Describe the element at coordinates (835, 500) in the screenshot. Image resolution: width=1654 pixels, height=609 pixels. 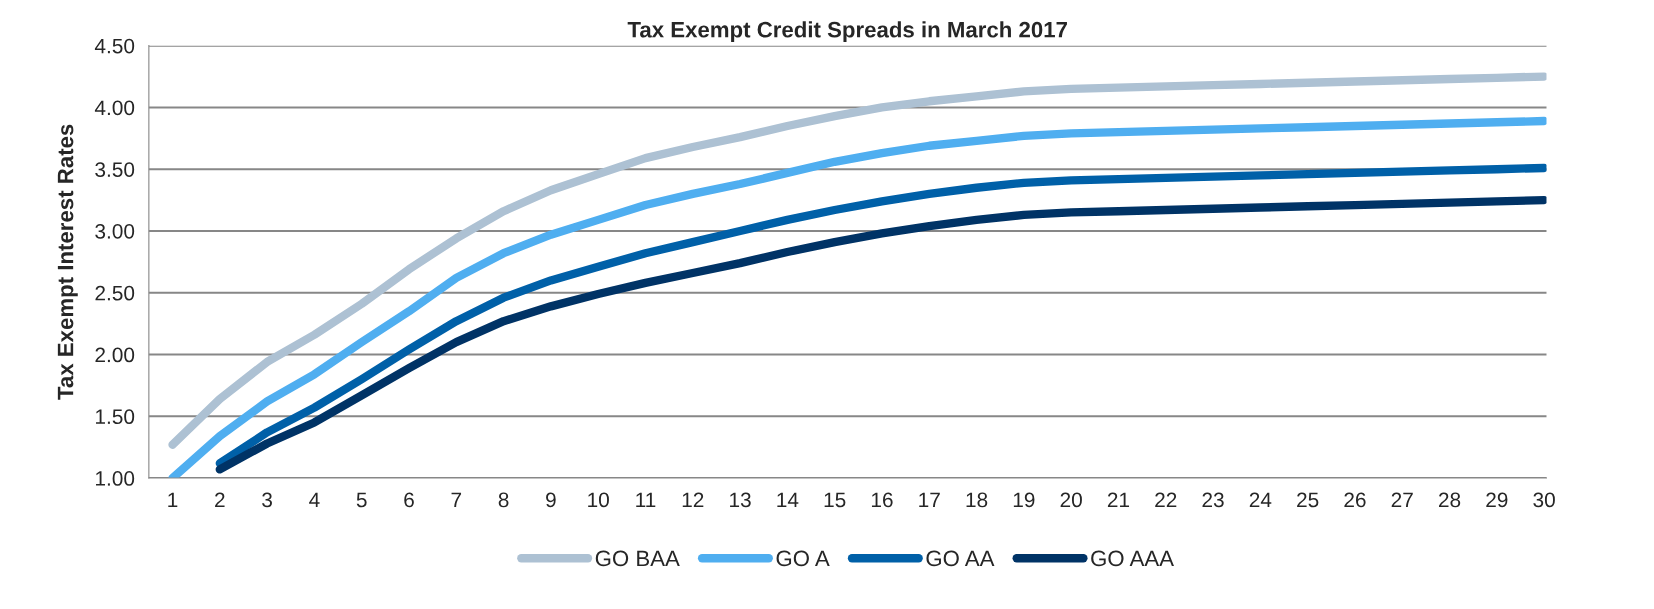
I see `x-tick-label: 15` at that location.